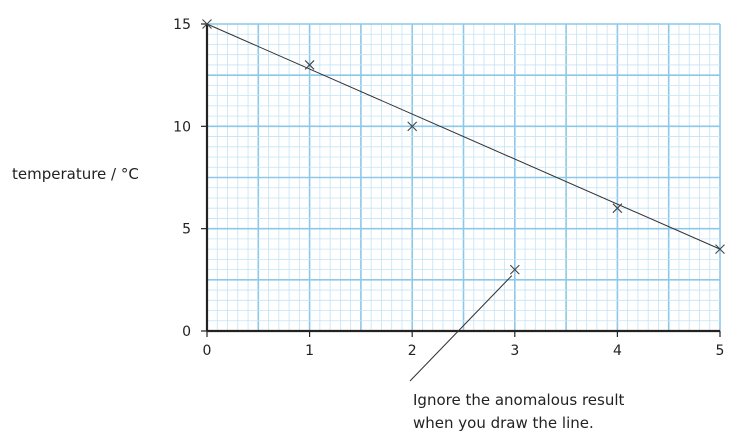 This screenshot has width=735, height=441. What do you see at coordinates (309, 351) in the screenshot?
I see `x-tick-label: 1` at bounding box center [309, 351].